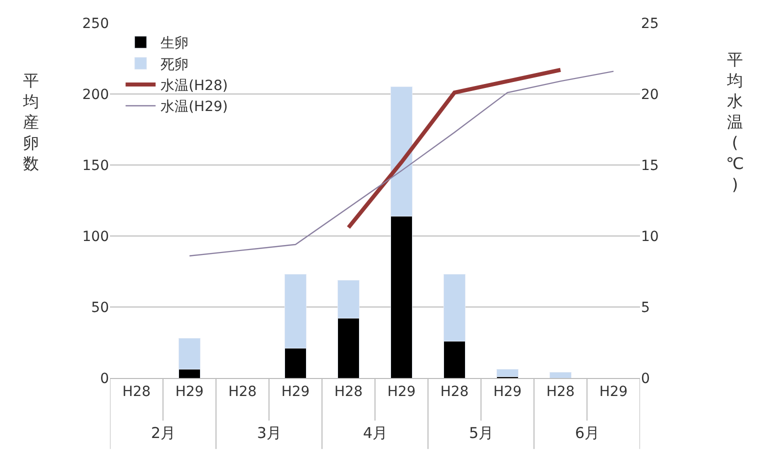  I want to click on legend-label: 生卵, so click(174, 44).